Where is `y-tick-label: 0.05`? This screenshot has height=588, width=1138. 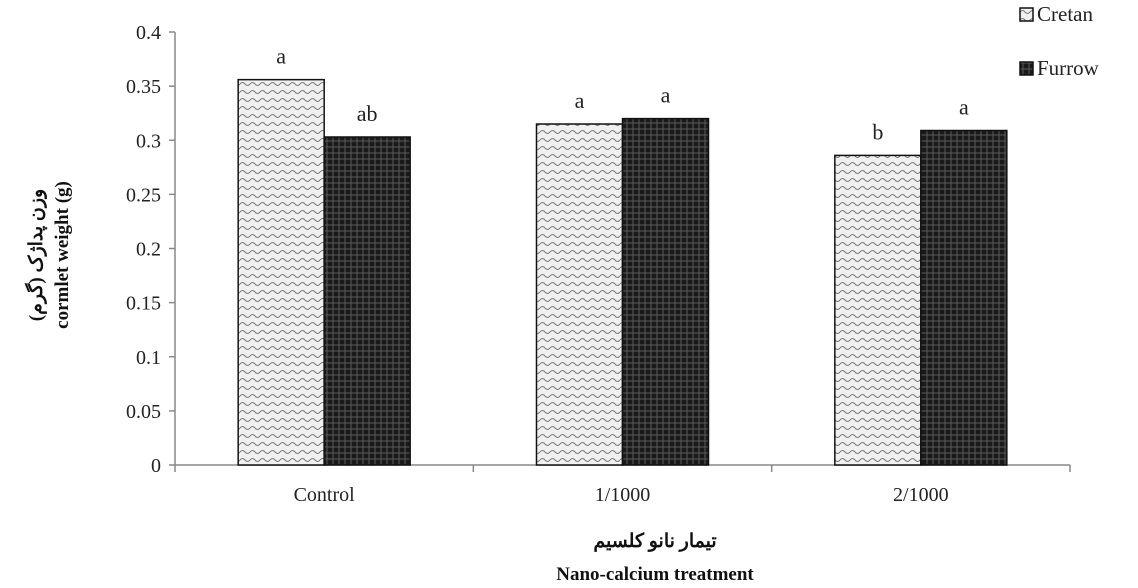 y-tick-label: 0.05 is located at coordinates (143, 412).